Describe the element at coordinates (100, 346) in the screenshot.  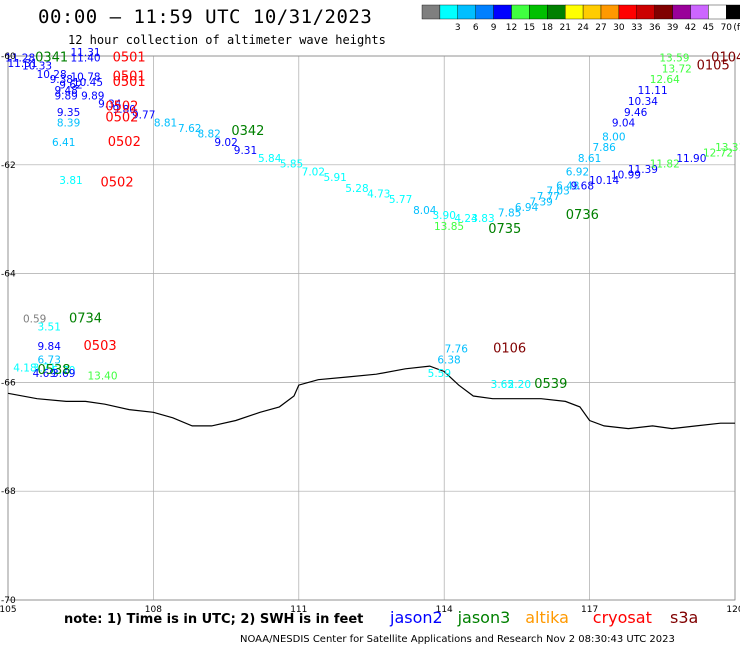
I see `pass-time-label: 0503` at that location.